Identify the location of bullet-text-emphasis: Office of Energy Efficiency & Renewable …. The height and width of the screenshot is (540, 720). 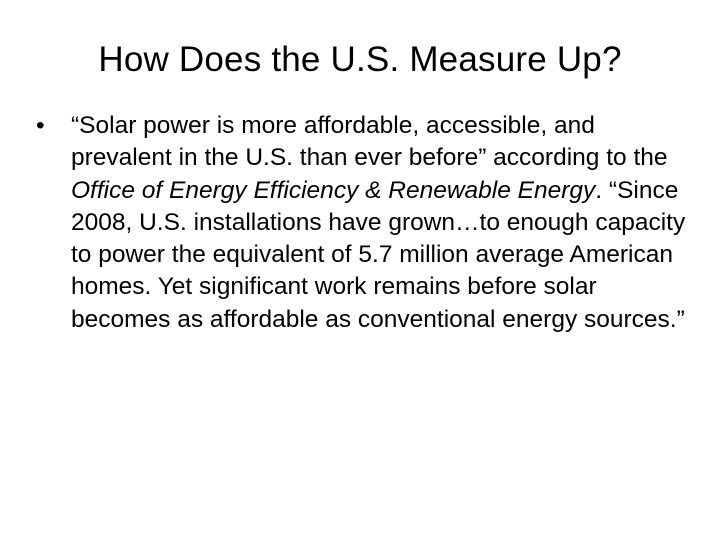
(333, 190).